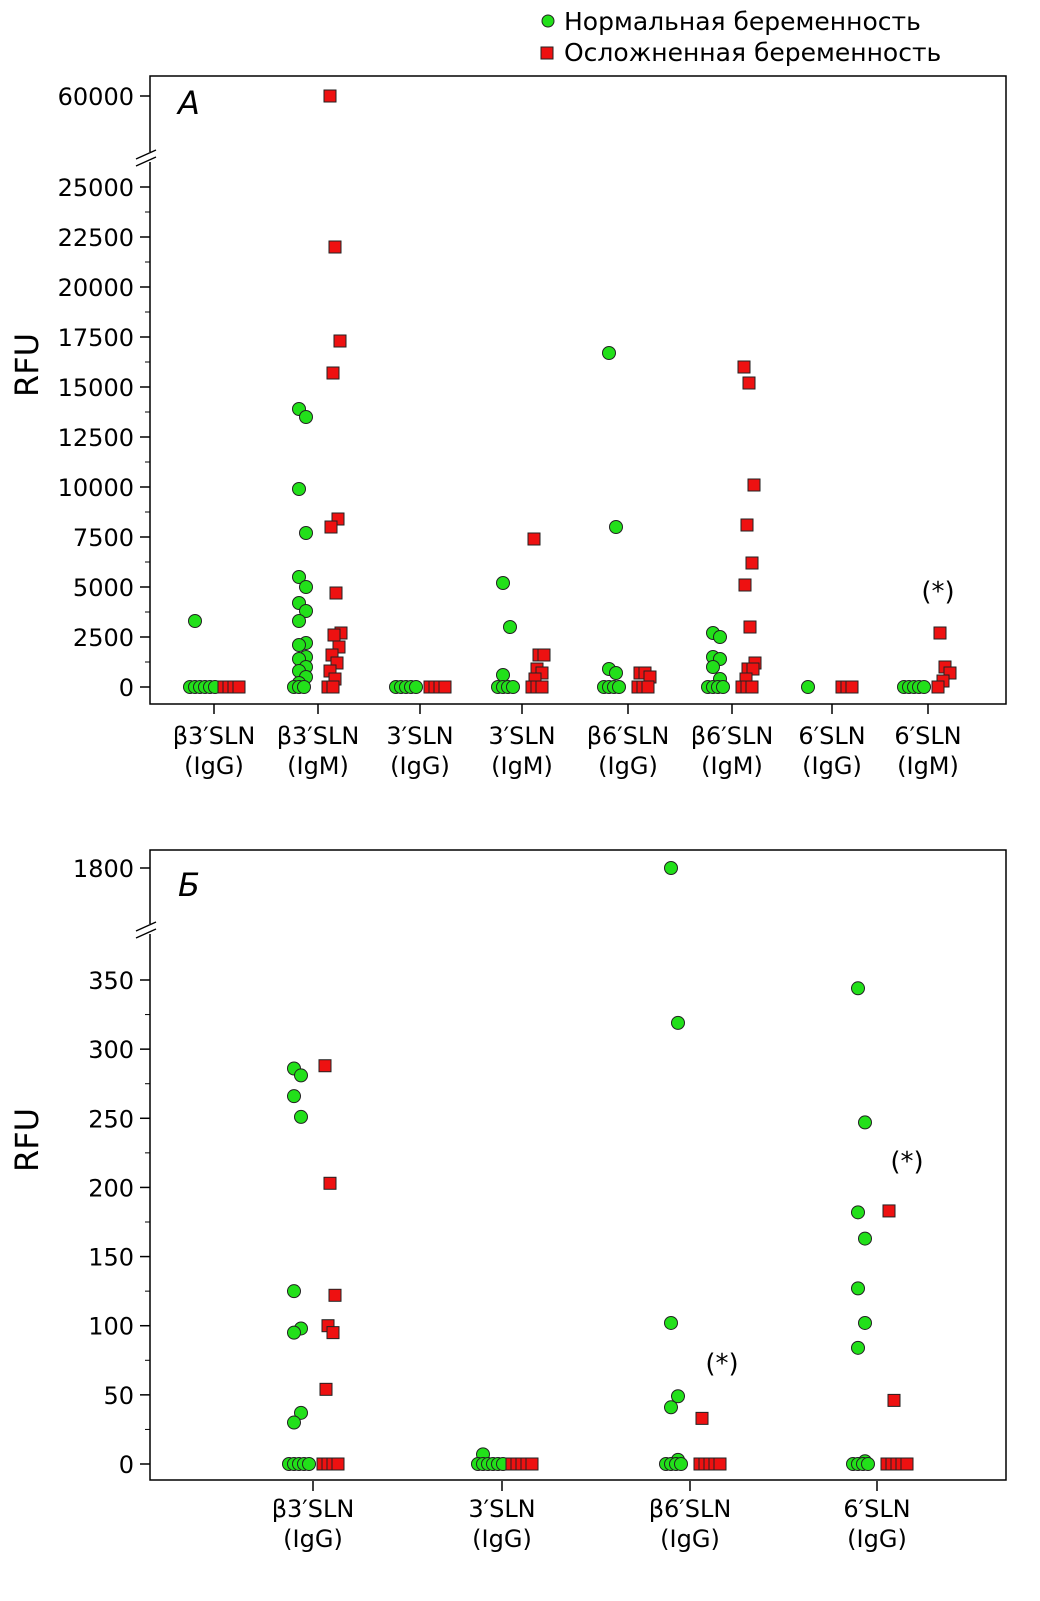 Image resolution: width=1040 pixels, height=1601 pixels. Describe the element at coordinates (96, 438) in the screenshot. I see `y-tick-label: 12500` at that location.